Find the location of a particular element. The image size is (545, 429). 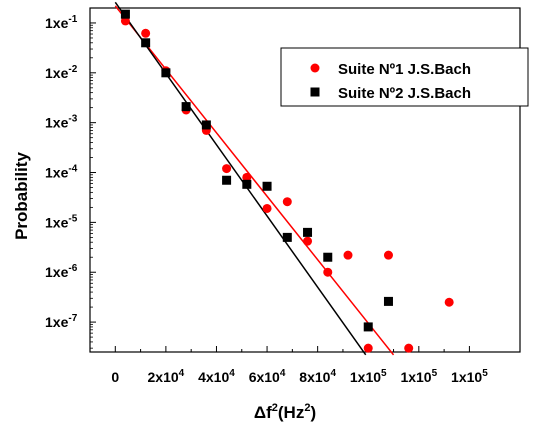

x-tick-label: 6x104 is located at coordinates (267, 376).